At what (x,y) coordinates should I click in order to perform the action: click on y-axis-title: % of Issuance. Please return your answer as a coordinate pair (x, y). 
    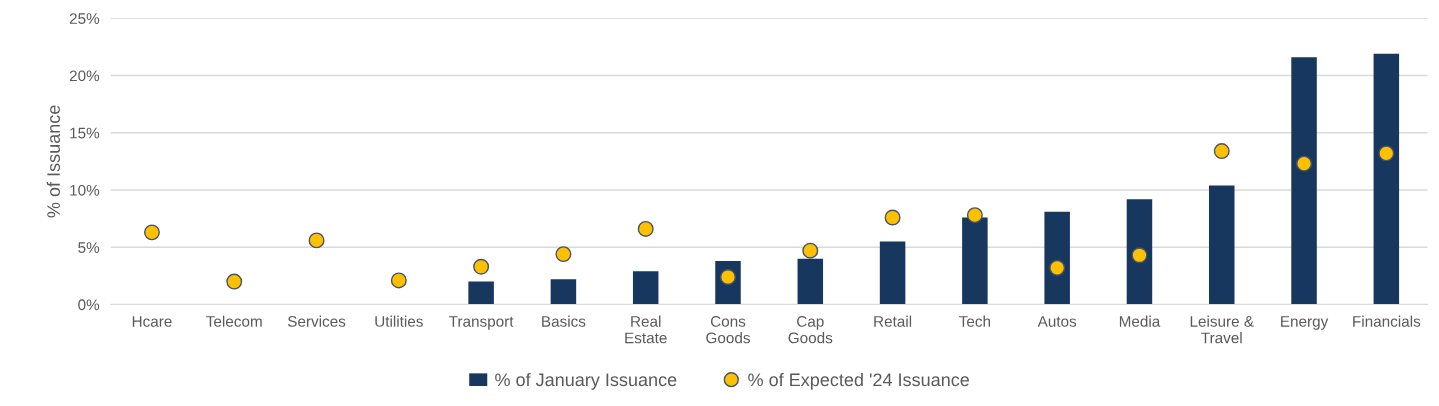
    Looking at the image, I should click on (53, 161).